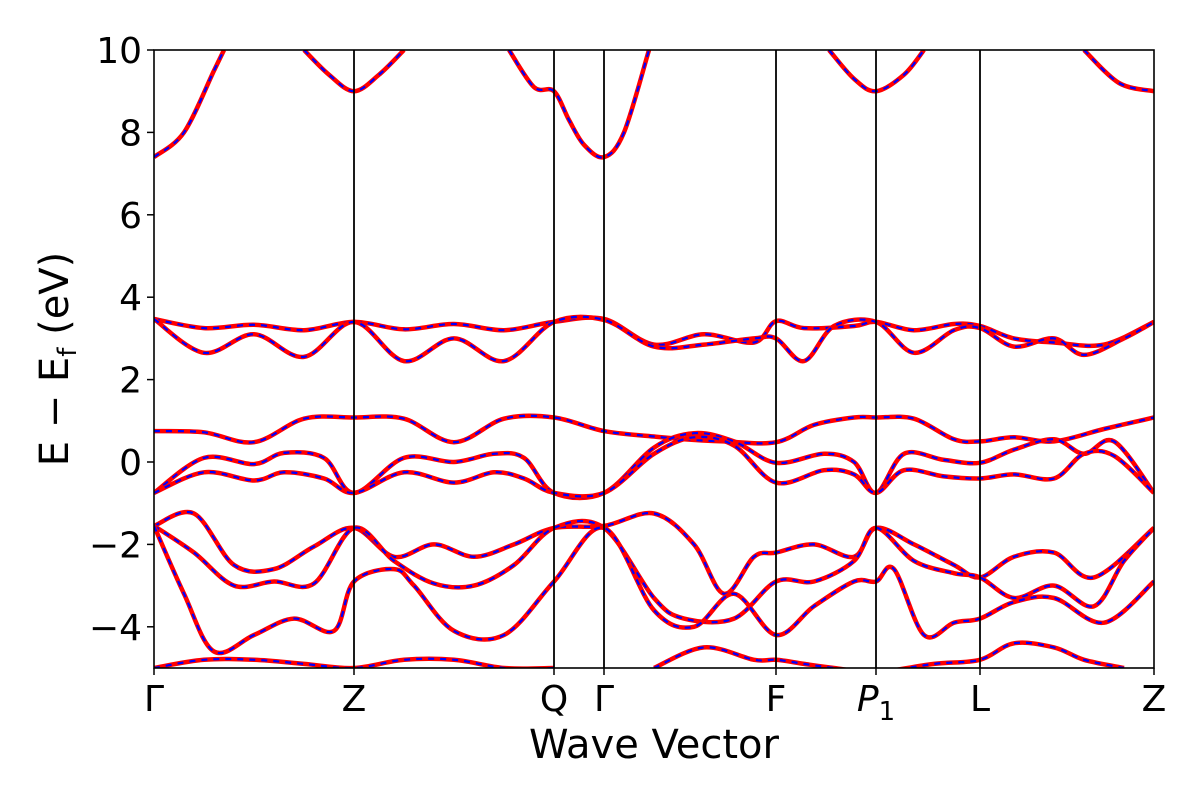 The height and width of the screenshot is (800, 1200). Describe the element at coordinates (130, 298) in the screenshot. I see `y-tick-label: 4` at that location.